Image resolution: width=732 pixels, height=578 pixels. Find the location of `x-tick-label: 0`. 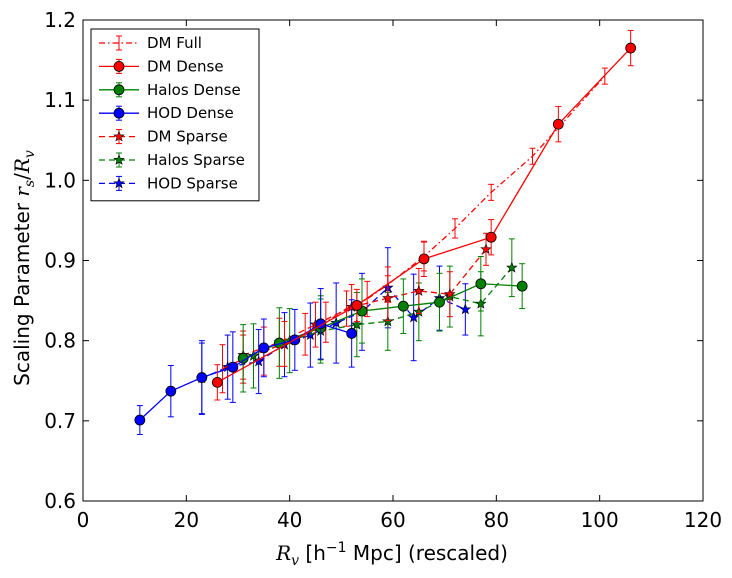

x-tick-label: 0 is located at coordinates (83, 520).